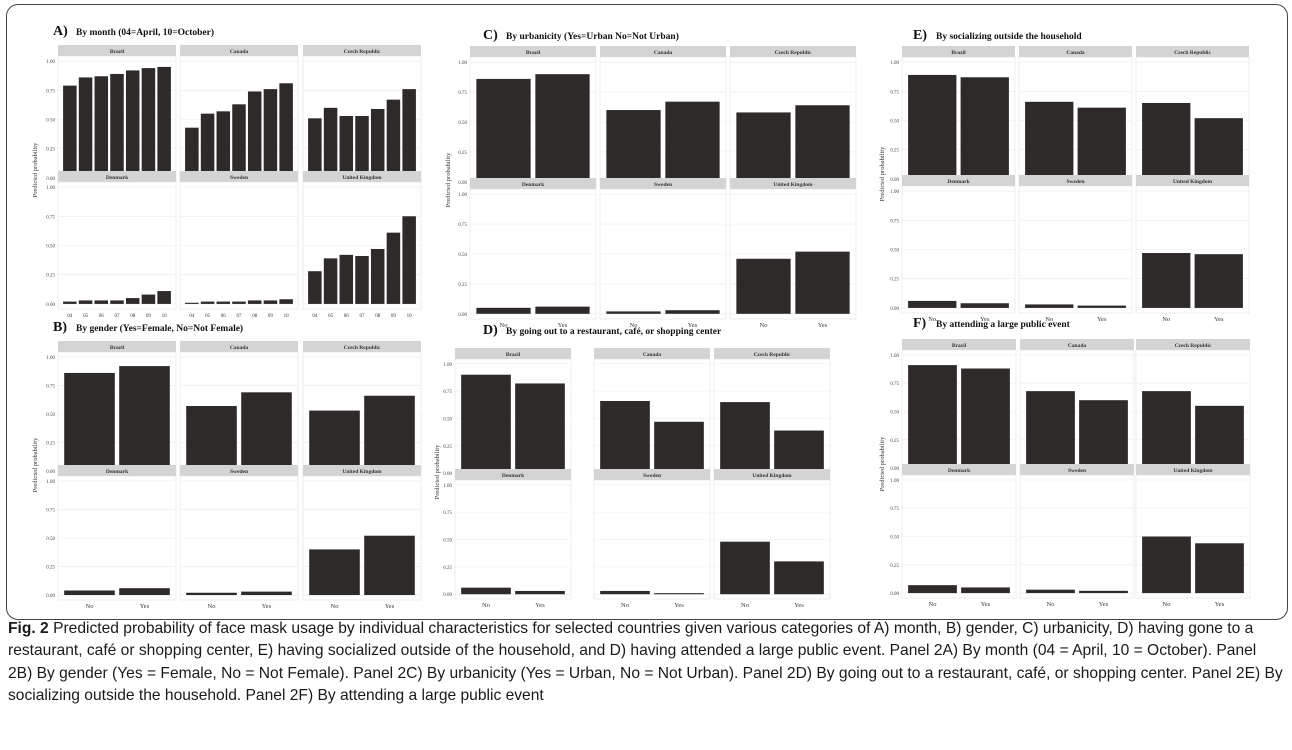  What do you see at coordinates (1192, 180) in the screenshot?
I see `panel-e-facet-united-kingdom-strip` at bounding box center [1192, 180].